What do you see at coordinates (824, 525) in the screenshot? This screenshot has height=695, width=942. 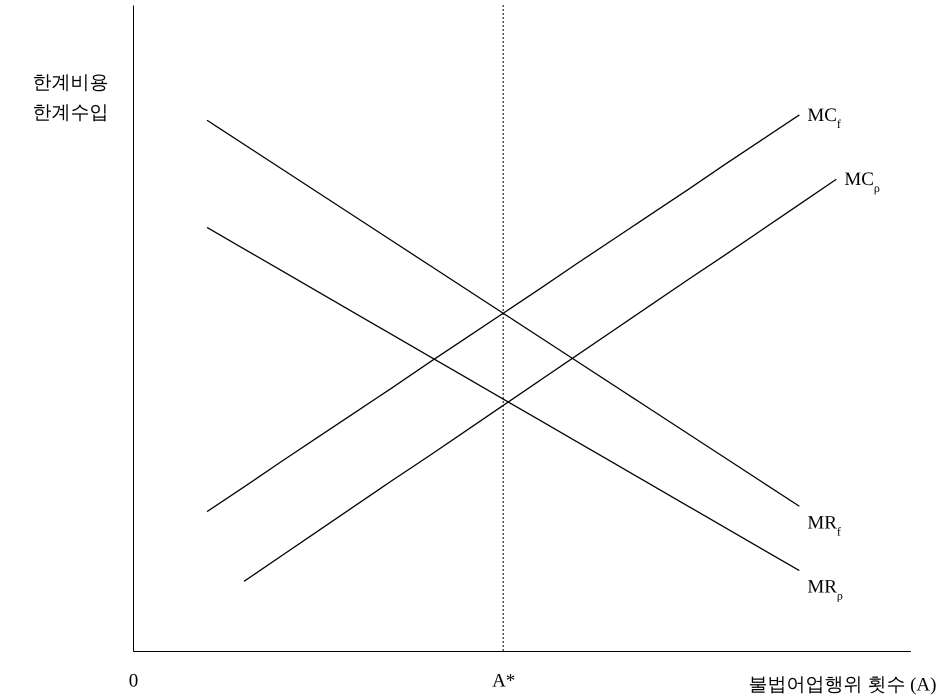 I see `series-label: MR$_{f}$` at bounding box center [824, 525].